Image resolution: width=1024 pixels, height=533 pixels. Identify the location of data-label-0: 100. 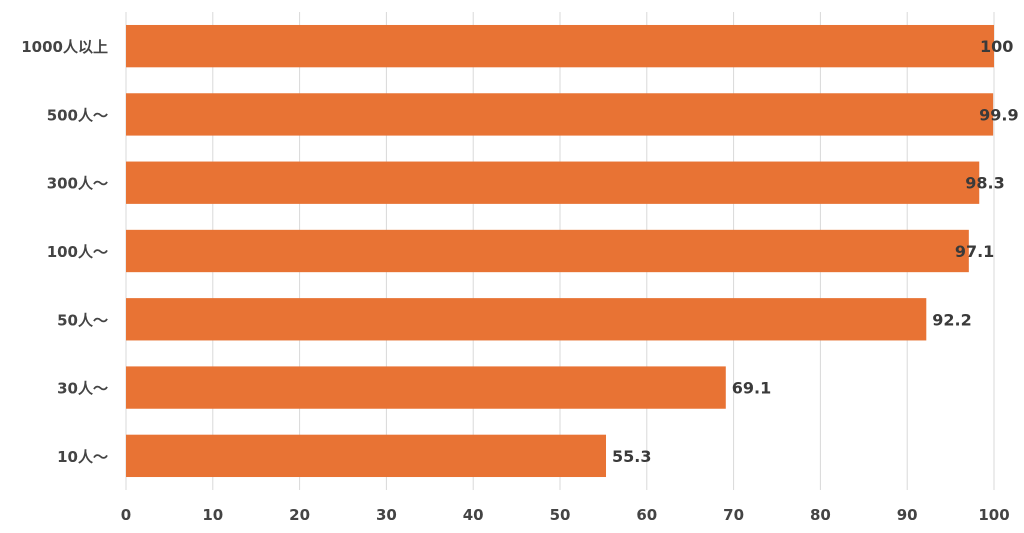
(996, 46).